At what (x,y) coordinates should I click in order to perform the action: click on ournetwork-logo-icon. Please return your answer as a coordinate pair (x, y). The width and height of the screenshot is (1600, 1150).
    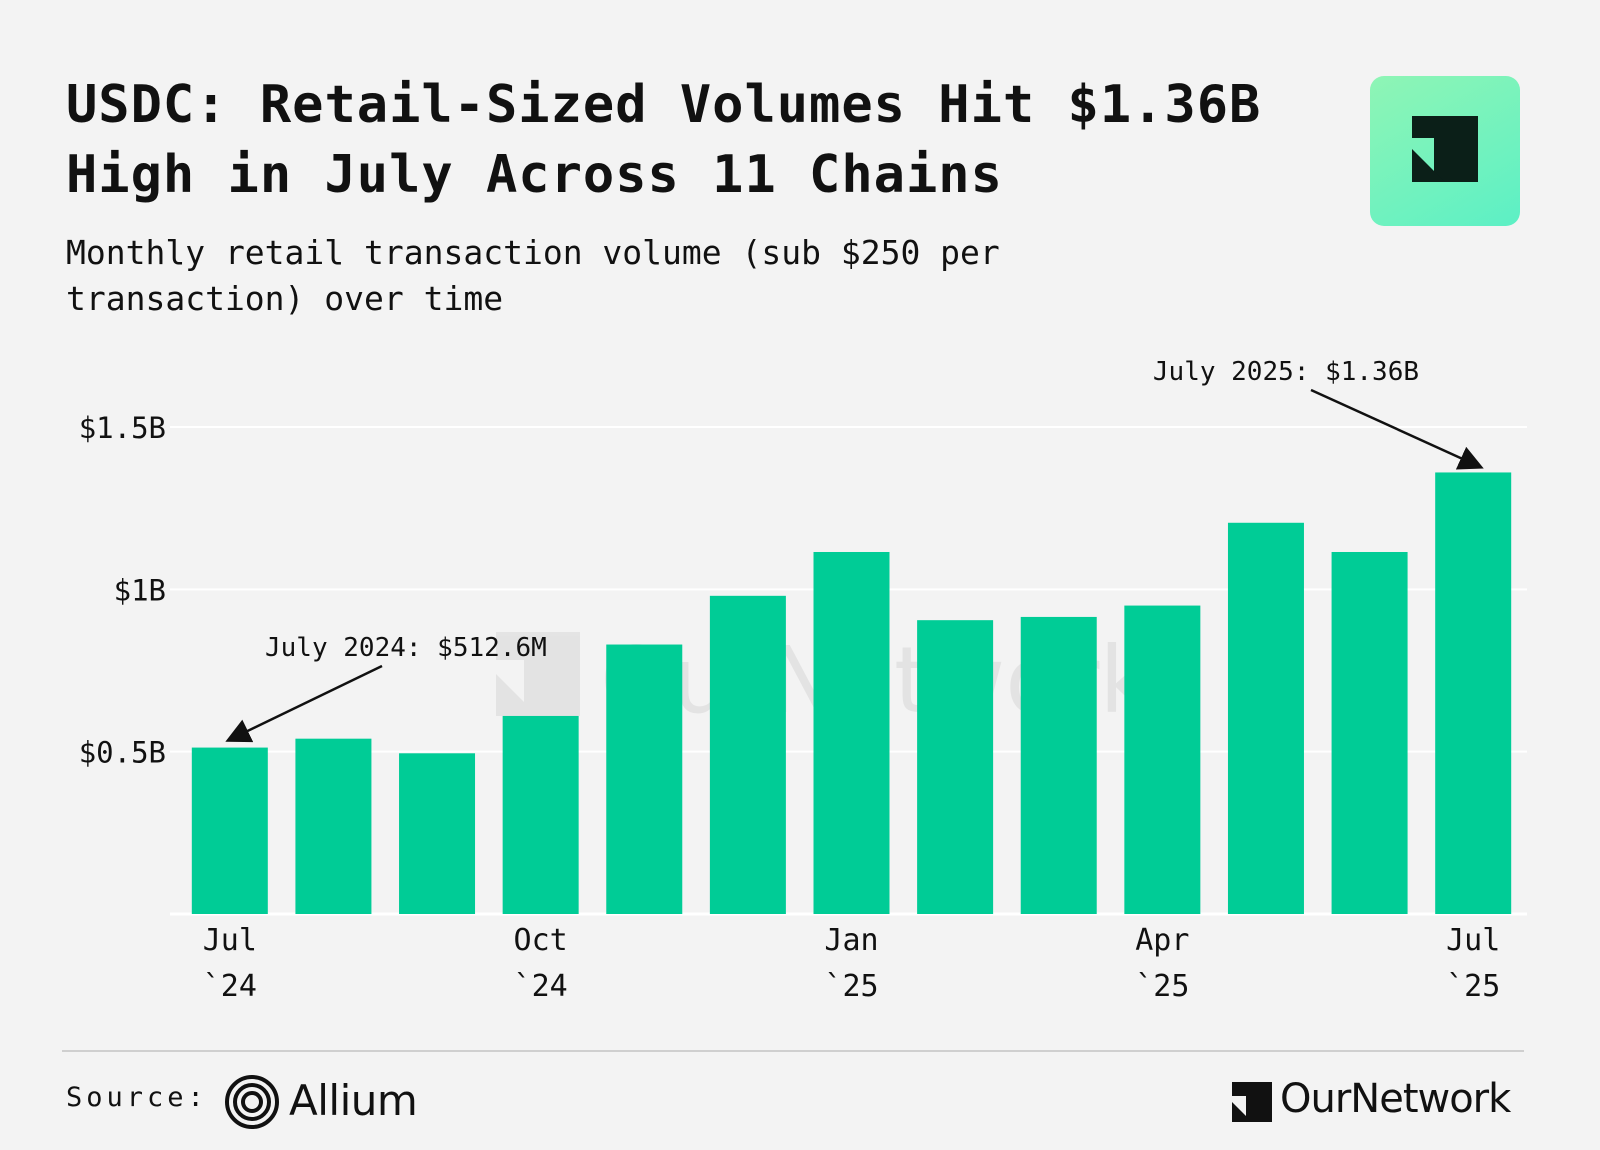
    Looking at the image, I should click on (1445, 149).